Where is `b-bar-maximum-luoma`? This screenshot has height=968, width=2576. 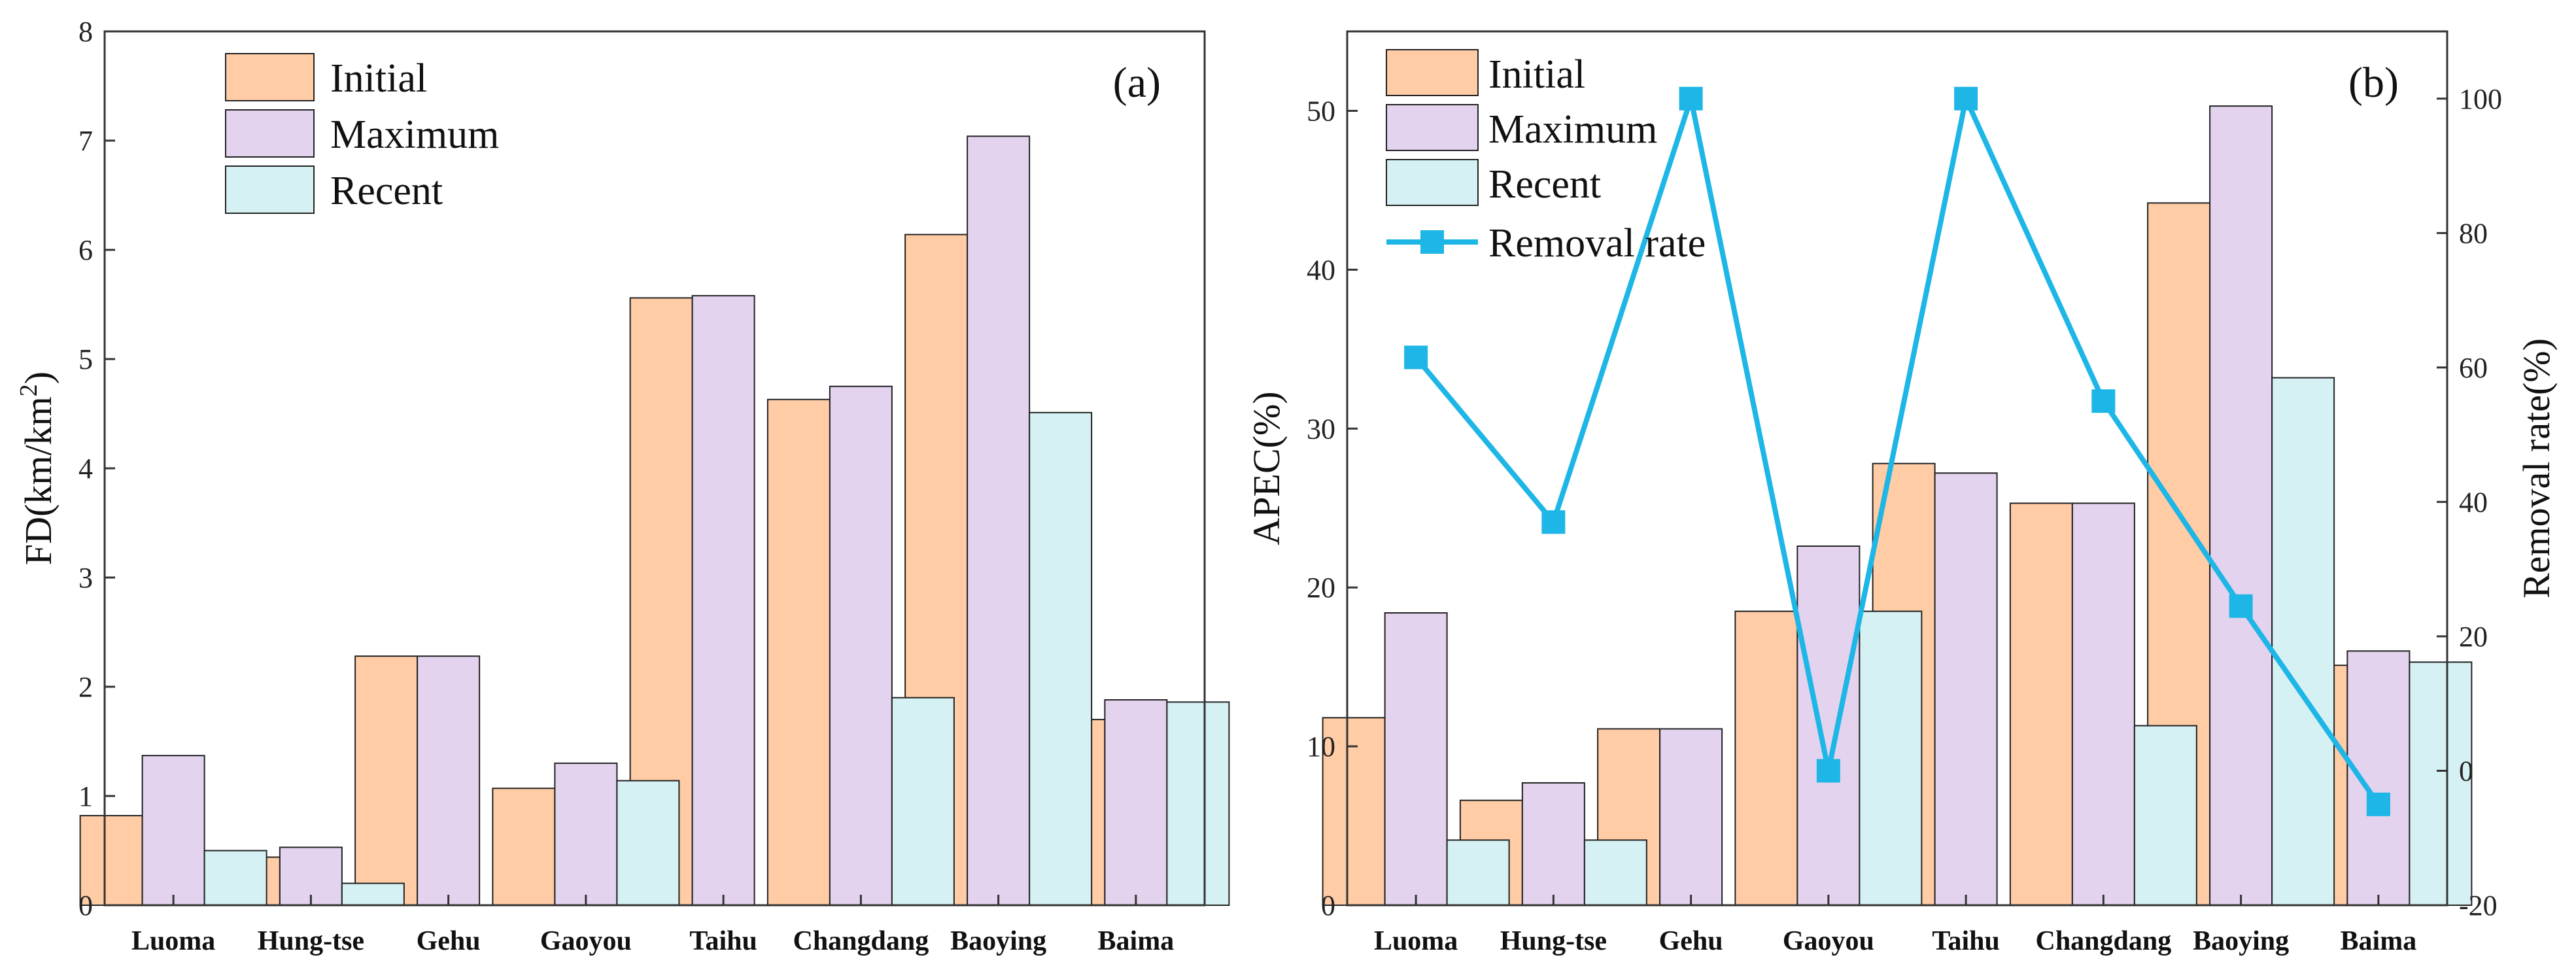
b-bar-maximum-luoma is located at coordinates (1416, 759).